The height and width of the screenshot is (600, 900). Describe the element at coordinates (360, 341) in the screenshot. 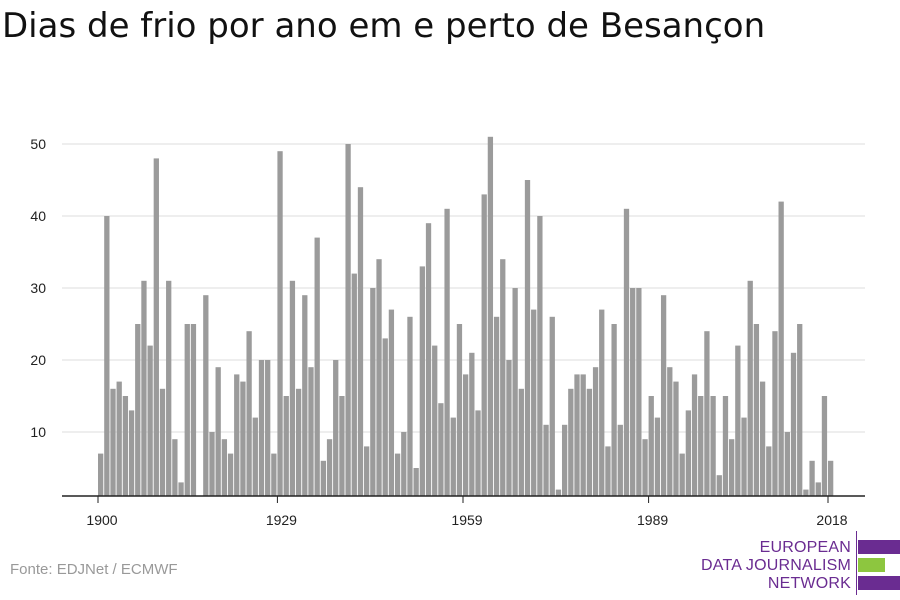

I see `bar-1942` at that location.